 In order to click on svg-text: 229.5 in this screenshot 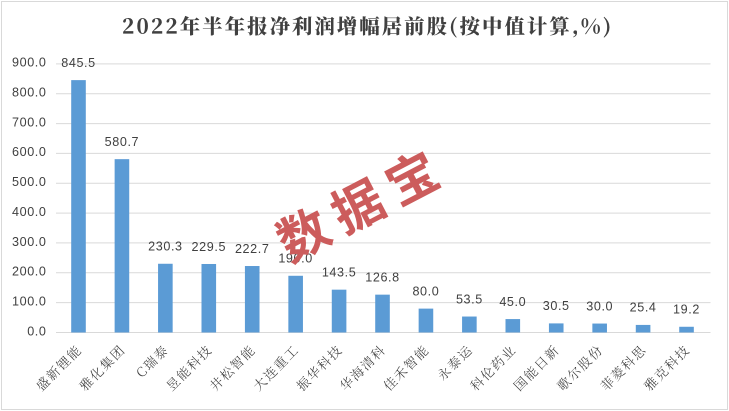, I will do `click(209, 247)`.